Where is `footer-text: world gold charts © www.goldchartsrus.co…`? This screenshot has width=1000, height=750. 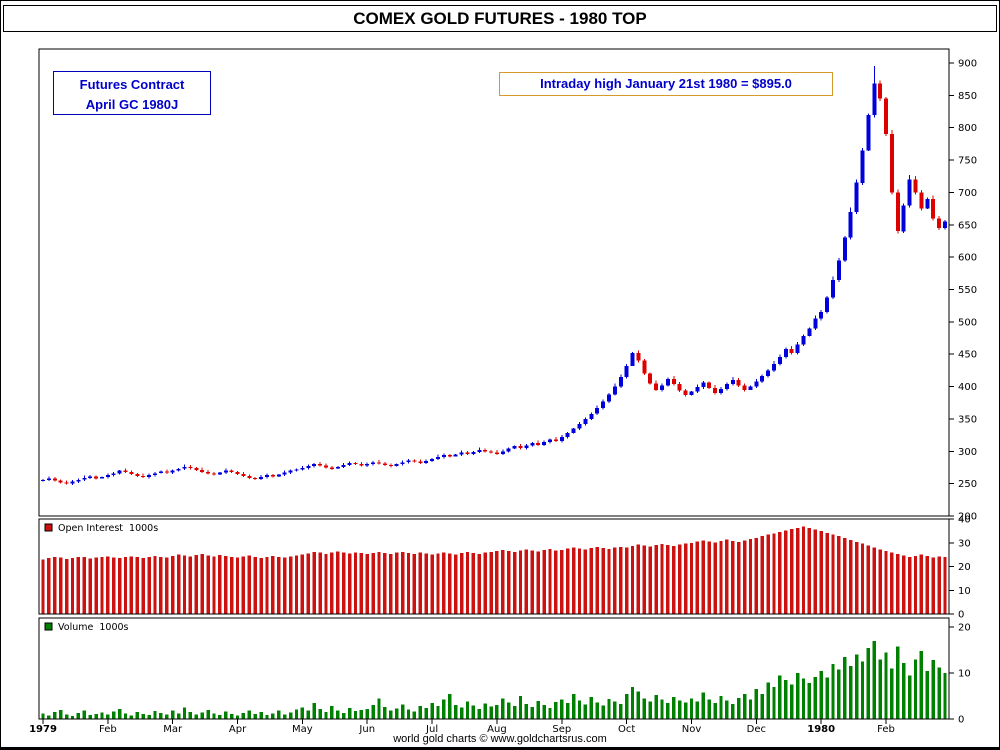 footer-text: world gold charts © www.goldchartsrus.co… is located at coordinates (500, 739).